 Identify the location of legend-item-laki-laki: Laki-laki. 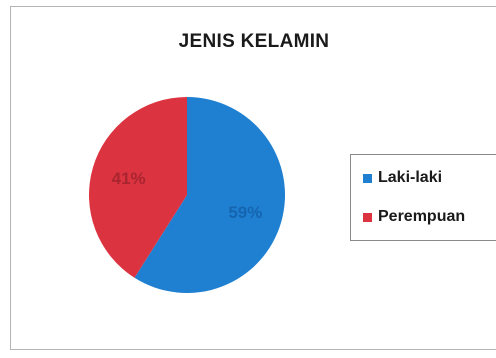
(402, 178).